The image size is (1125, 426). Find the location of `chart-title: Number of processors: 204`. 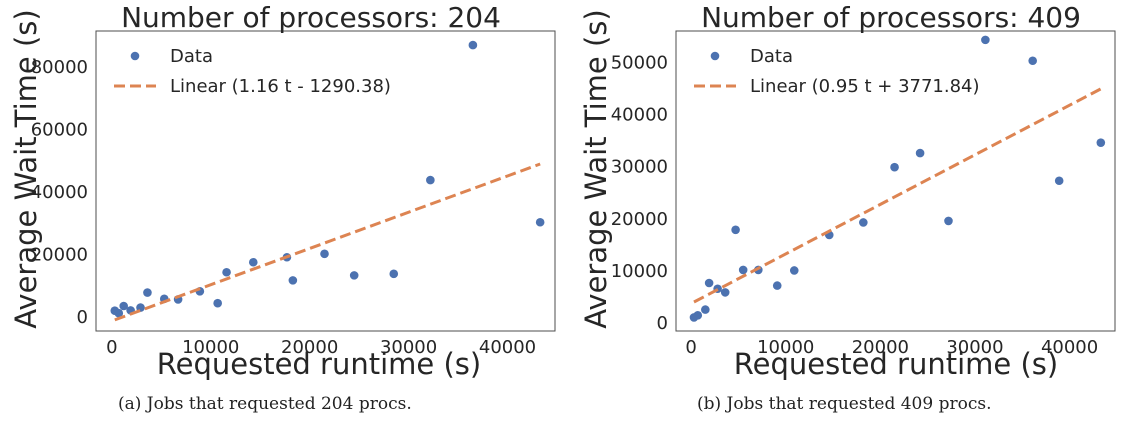

chart-title: Number of processors: 204 is located at coordinates (311, 17).